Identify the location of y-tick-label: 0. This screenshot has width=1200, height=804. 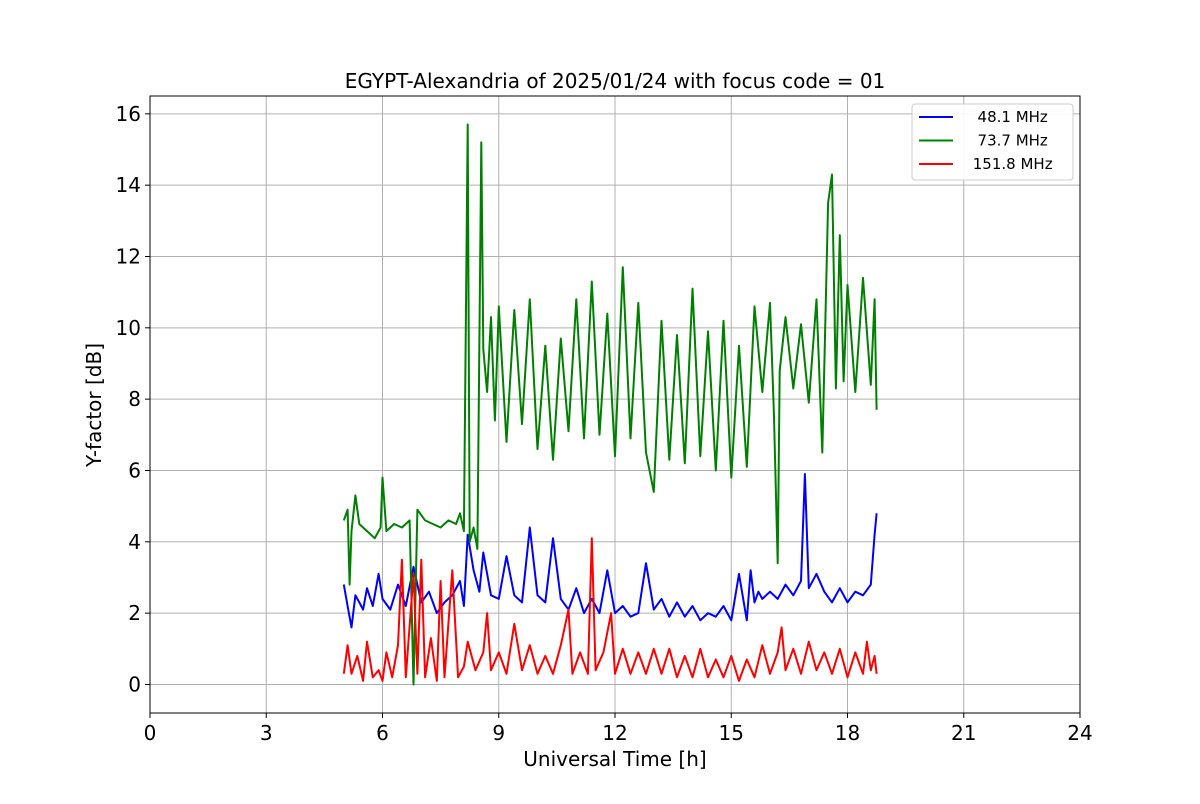
(134, 684).